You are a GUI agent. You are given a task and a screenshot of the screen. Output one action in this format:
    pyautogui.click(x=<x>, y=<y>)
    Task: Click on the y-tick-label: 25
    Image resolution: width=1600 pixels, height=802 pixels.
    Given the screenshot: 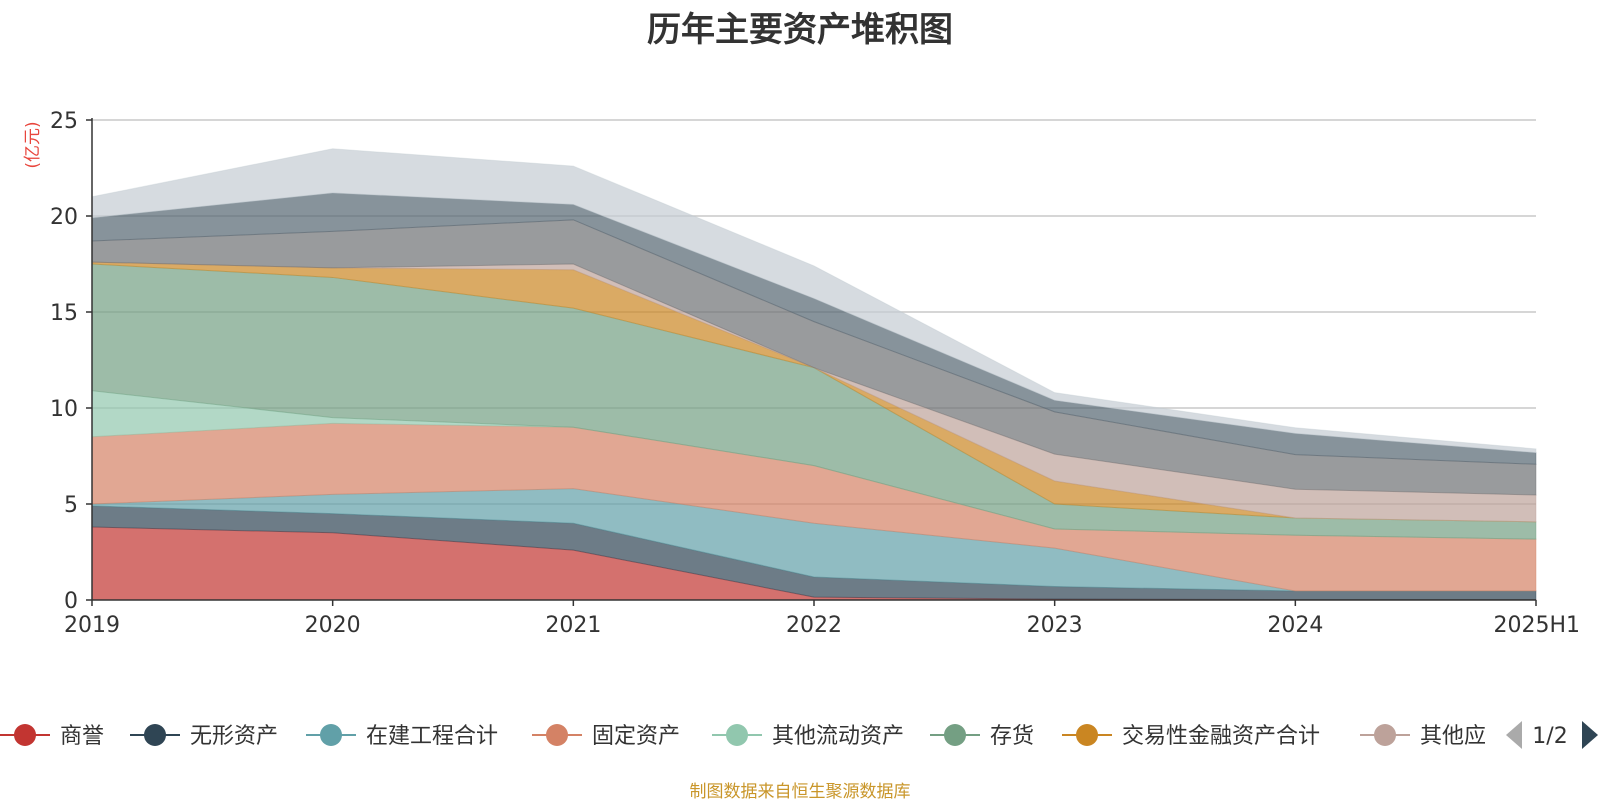 What is the action you would take?
    pyautogui.click(x=64, y=121)
    